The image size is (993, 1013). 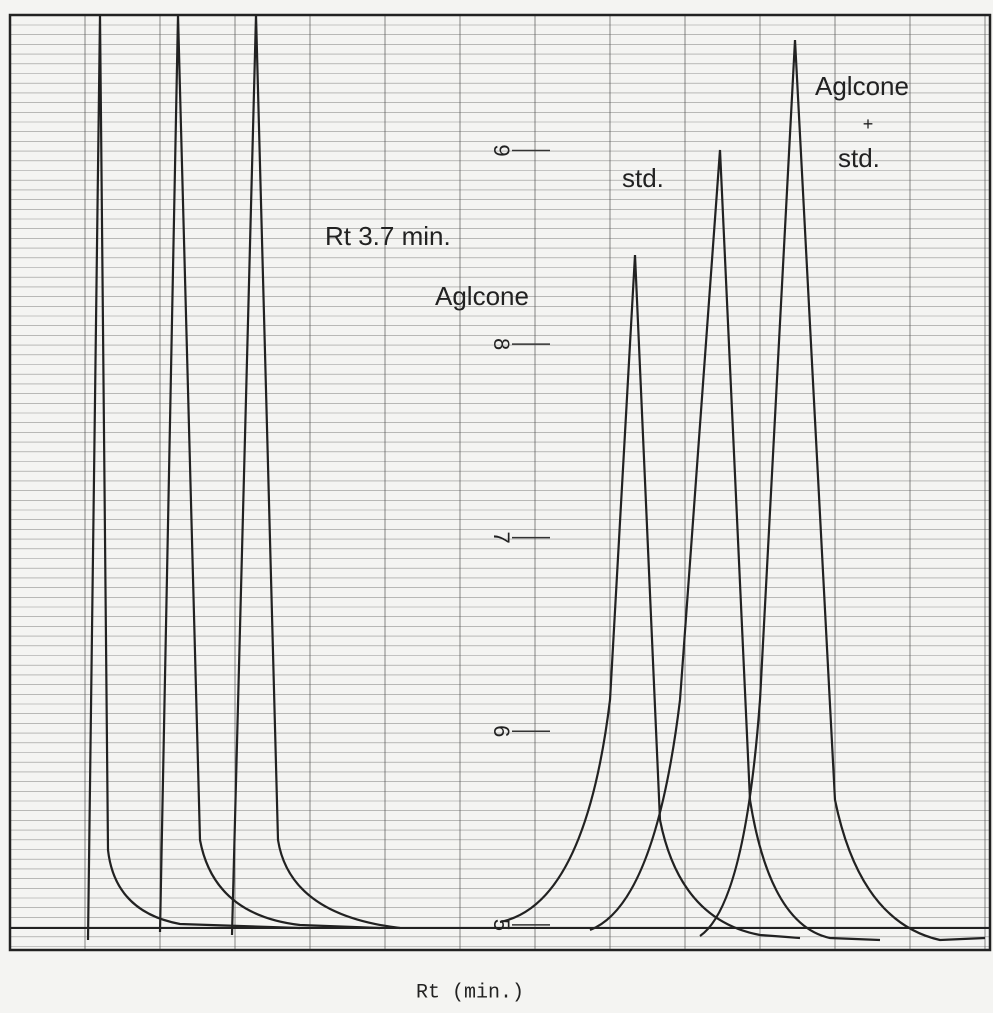 I want to click on x-axis-label: Rt (min.), so click(x=470, y=992).